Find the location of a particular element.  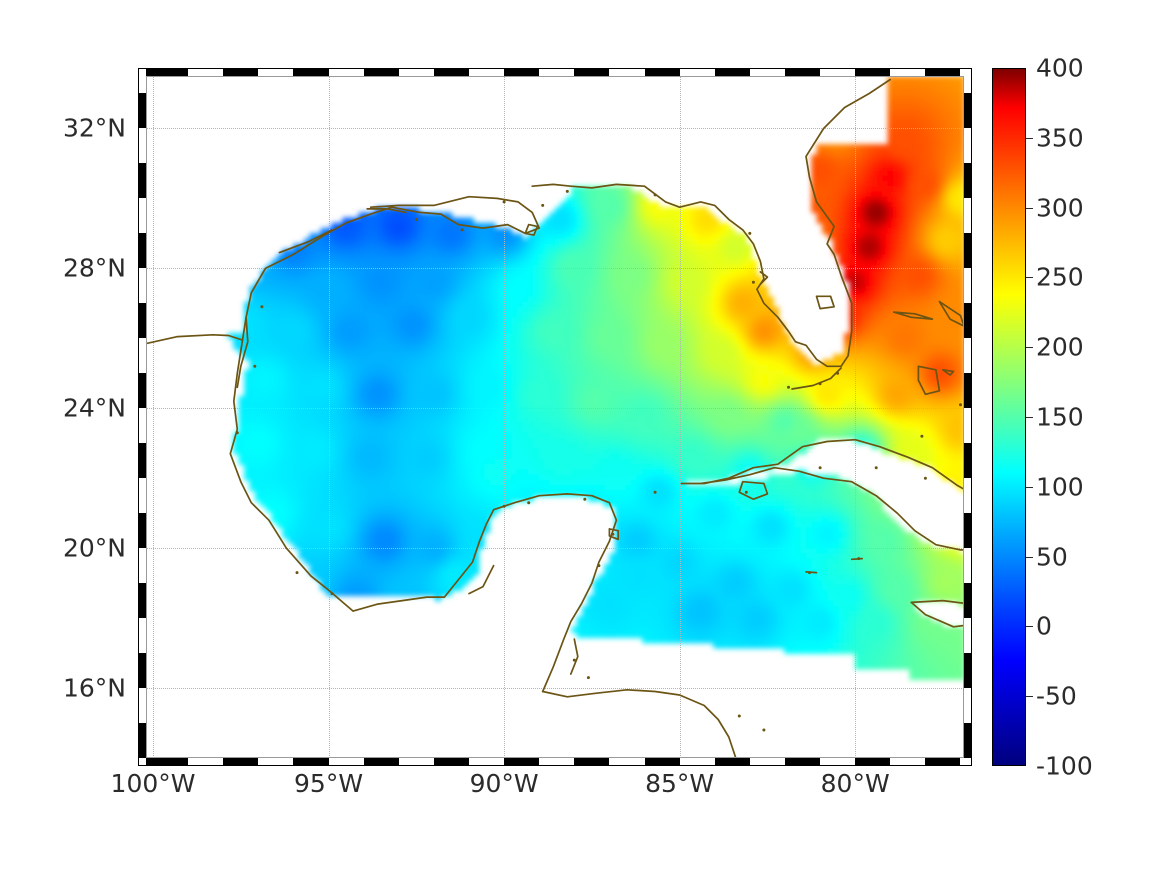

longitude-tick-label: 90°W is located at coordinates (504, 783).